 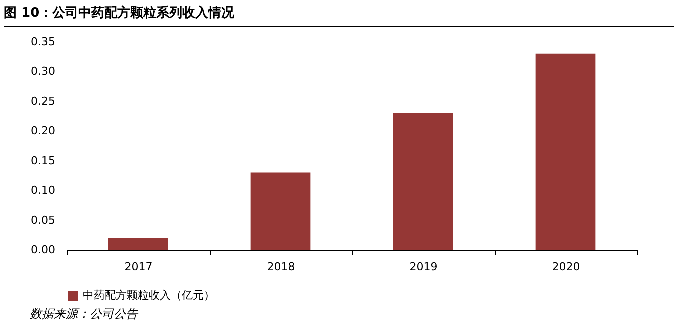 I want to click on x-tick-label: 2017, so click(x=138, y=267).